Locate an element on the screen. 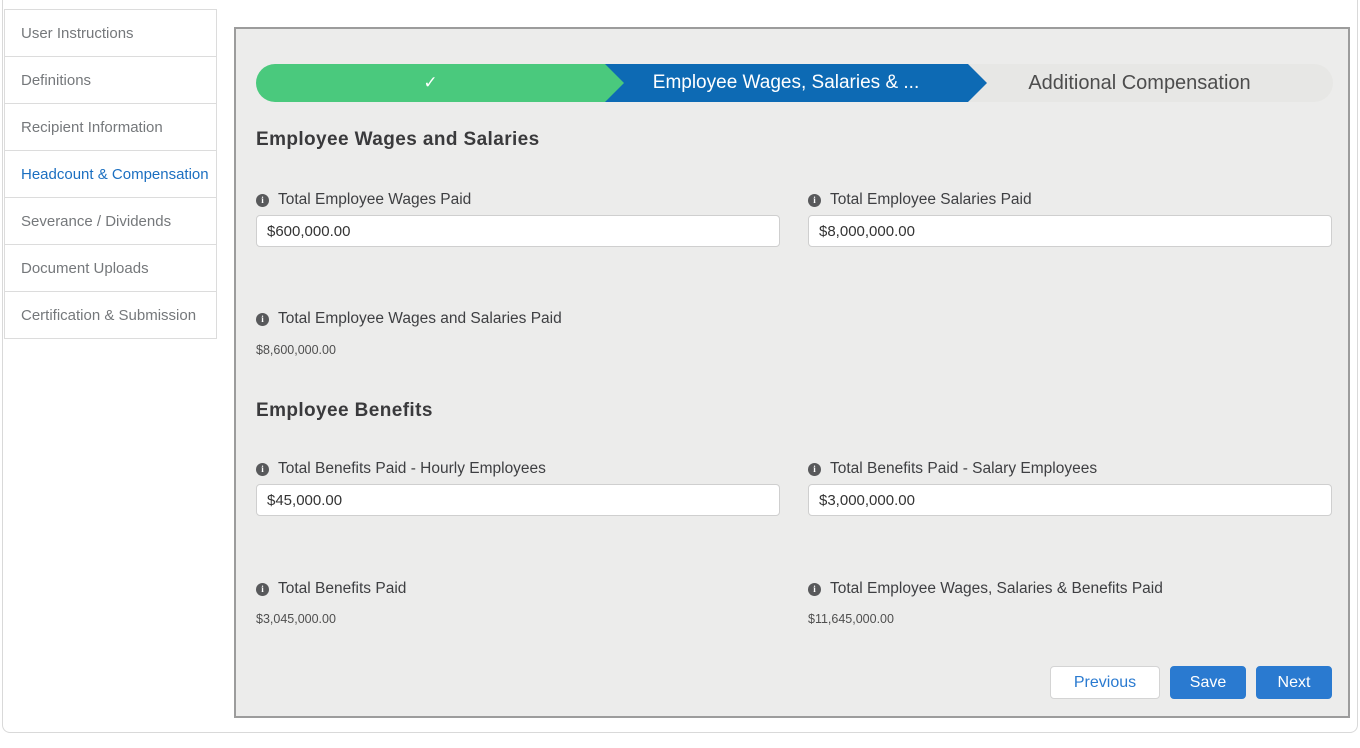  total-wages-input is located at coordinates (518, 231).